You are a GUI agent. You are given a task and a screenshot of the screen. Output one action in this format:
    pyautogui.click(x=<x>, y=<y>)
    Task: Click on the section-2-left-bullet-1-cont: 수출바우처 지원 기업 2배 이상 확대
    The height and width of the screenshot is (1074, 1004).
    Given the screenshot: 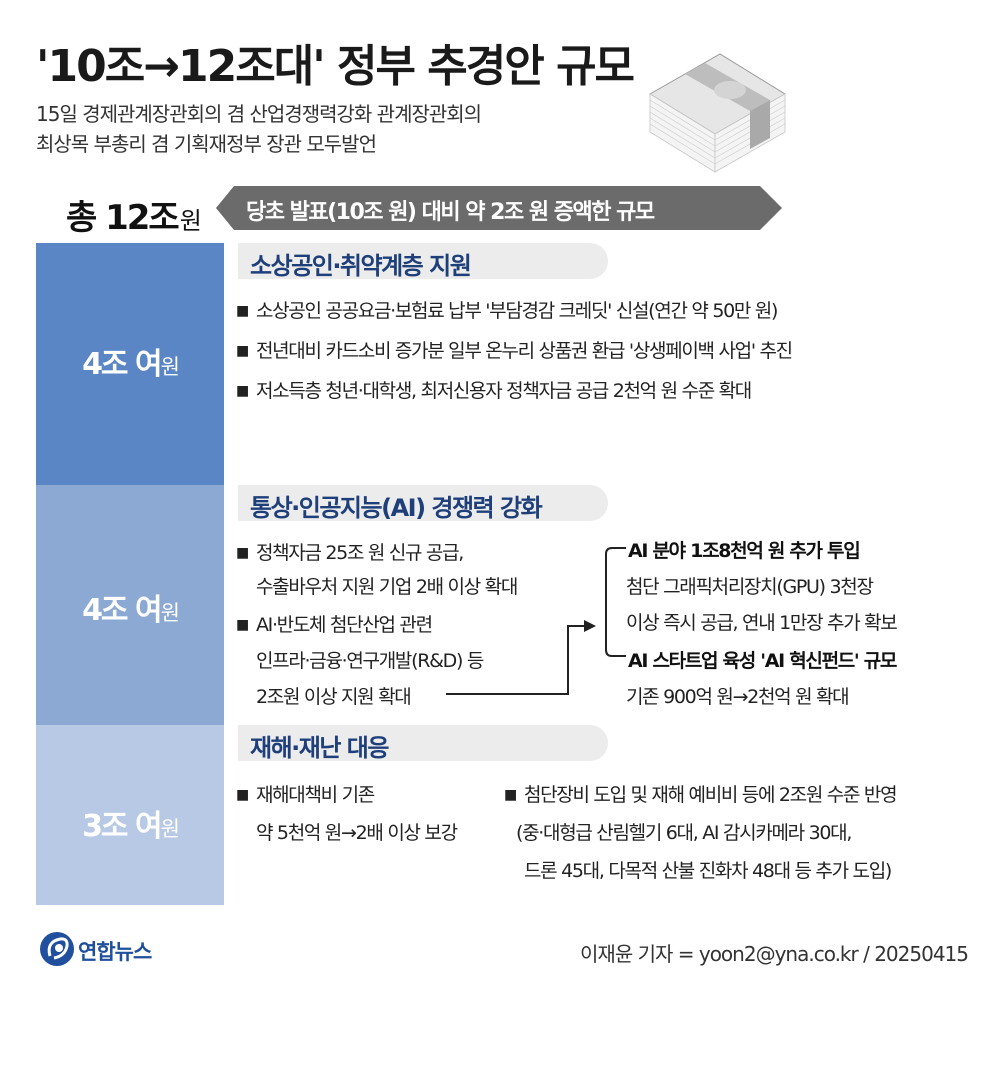 What is the action you would take?
    pyautogui.click(x=387, y=587)
    